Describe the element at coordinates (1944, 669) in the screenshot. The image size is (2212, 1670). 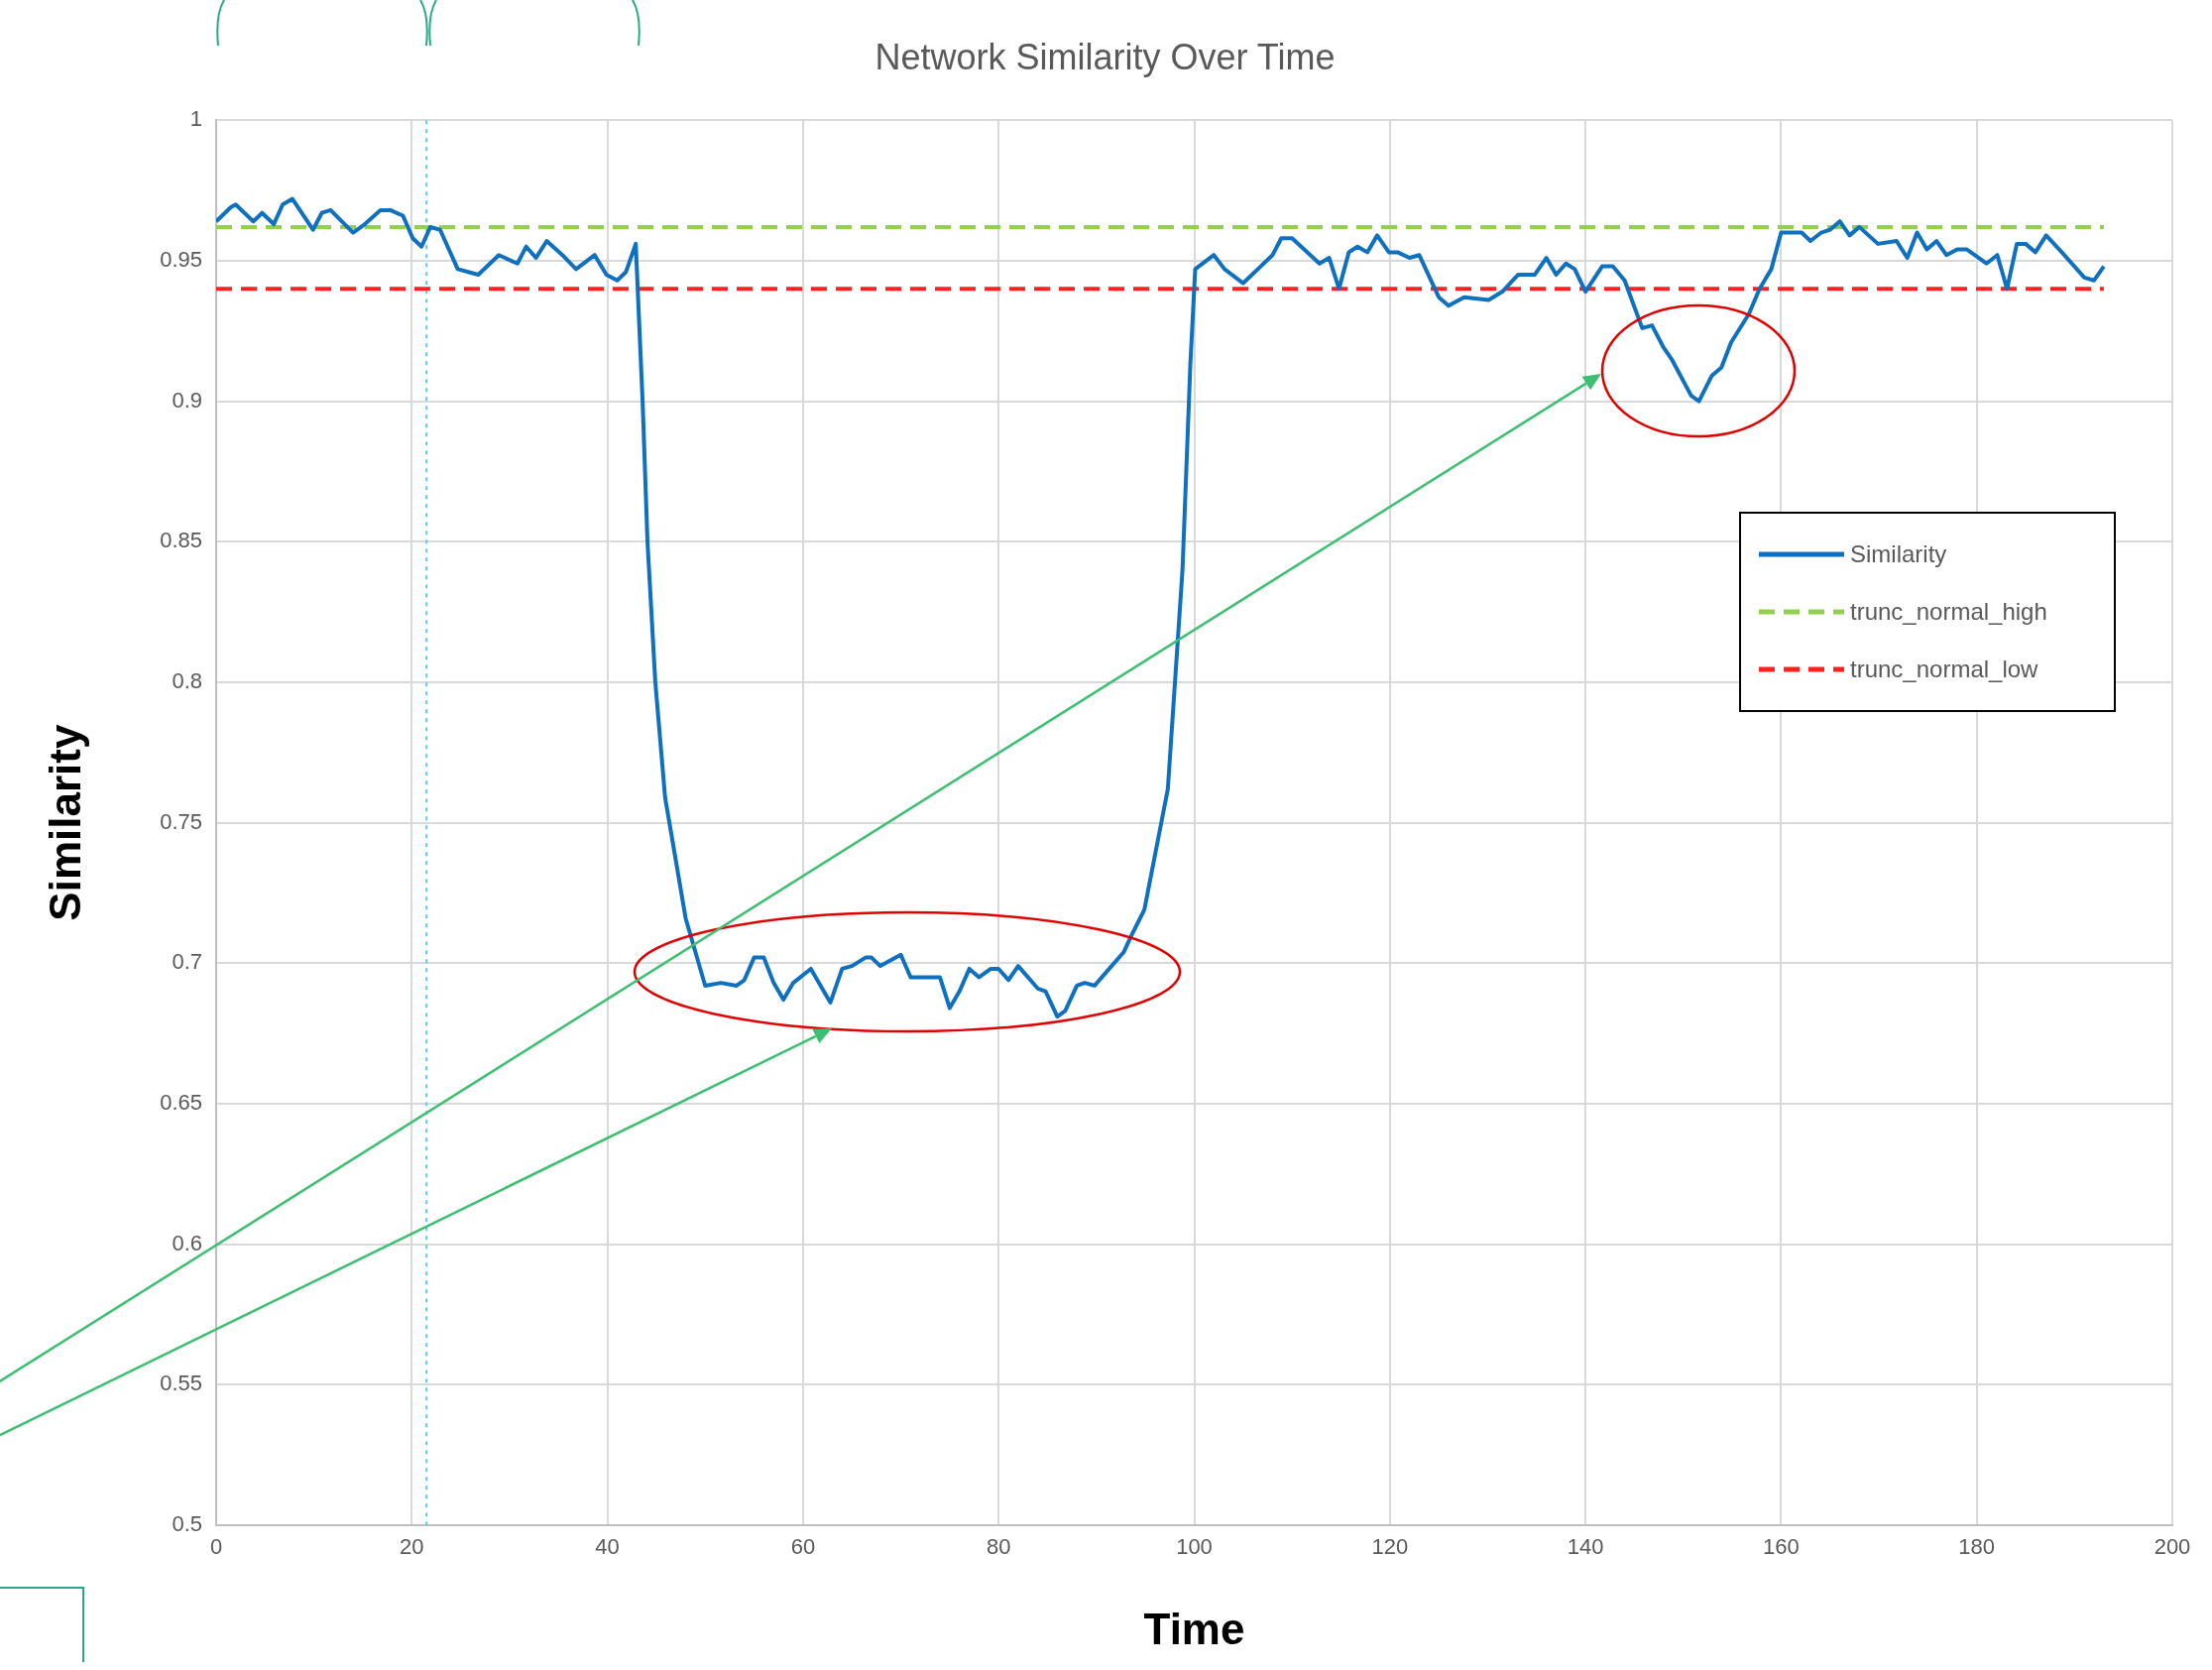
I see `legend-label: trunc_normal_low` at that location.